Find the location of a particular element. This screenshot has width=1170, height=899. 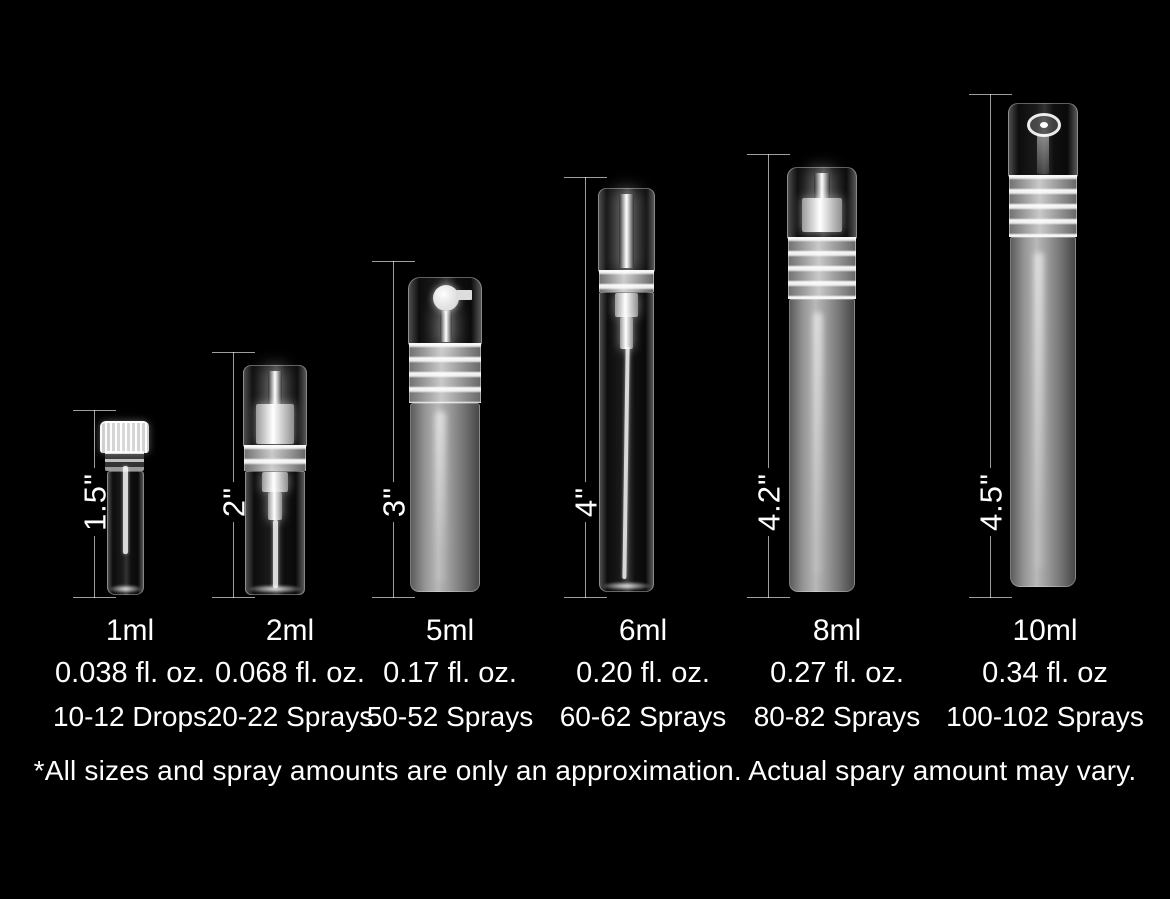

bottle-2ml is located at coordinates (275, 480).